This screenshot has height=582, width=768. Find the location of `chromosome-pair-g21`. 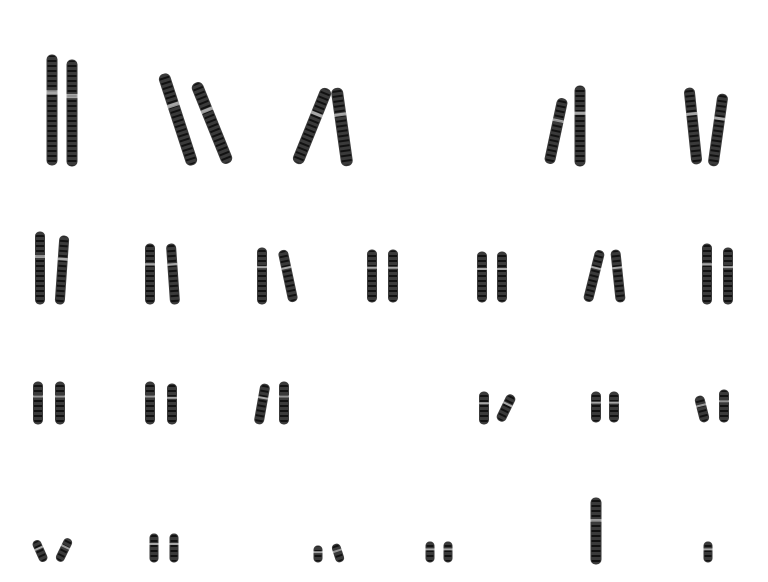

chromosome-pair-g21 is located at coordinates (329, 553).